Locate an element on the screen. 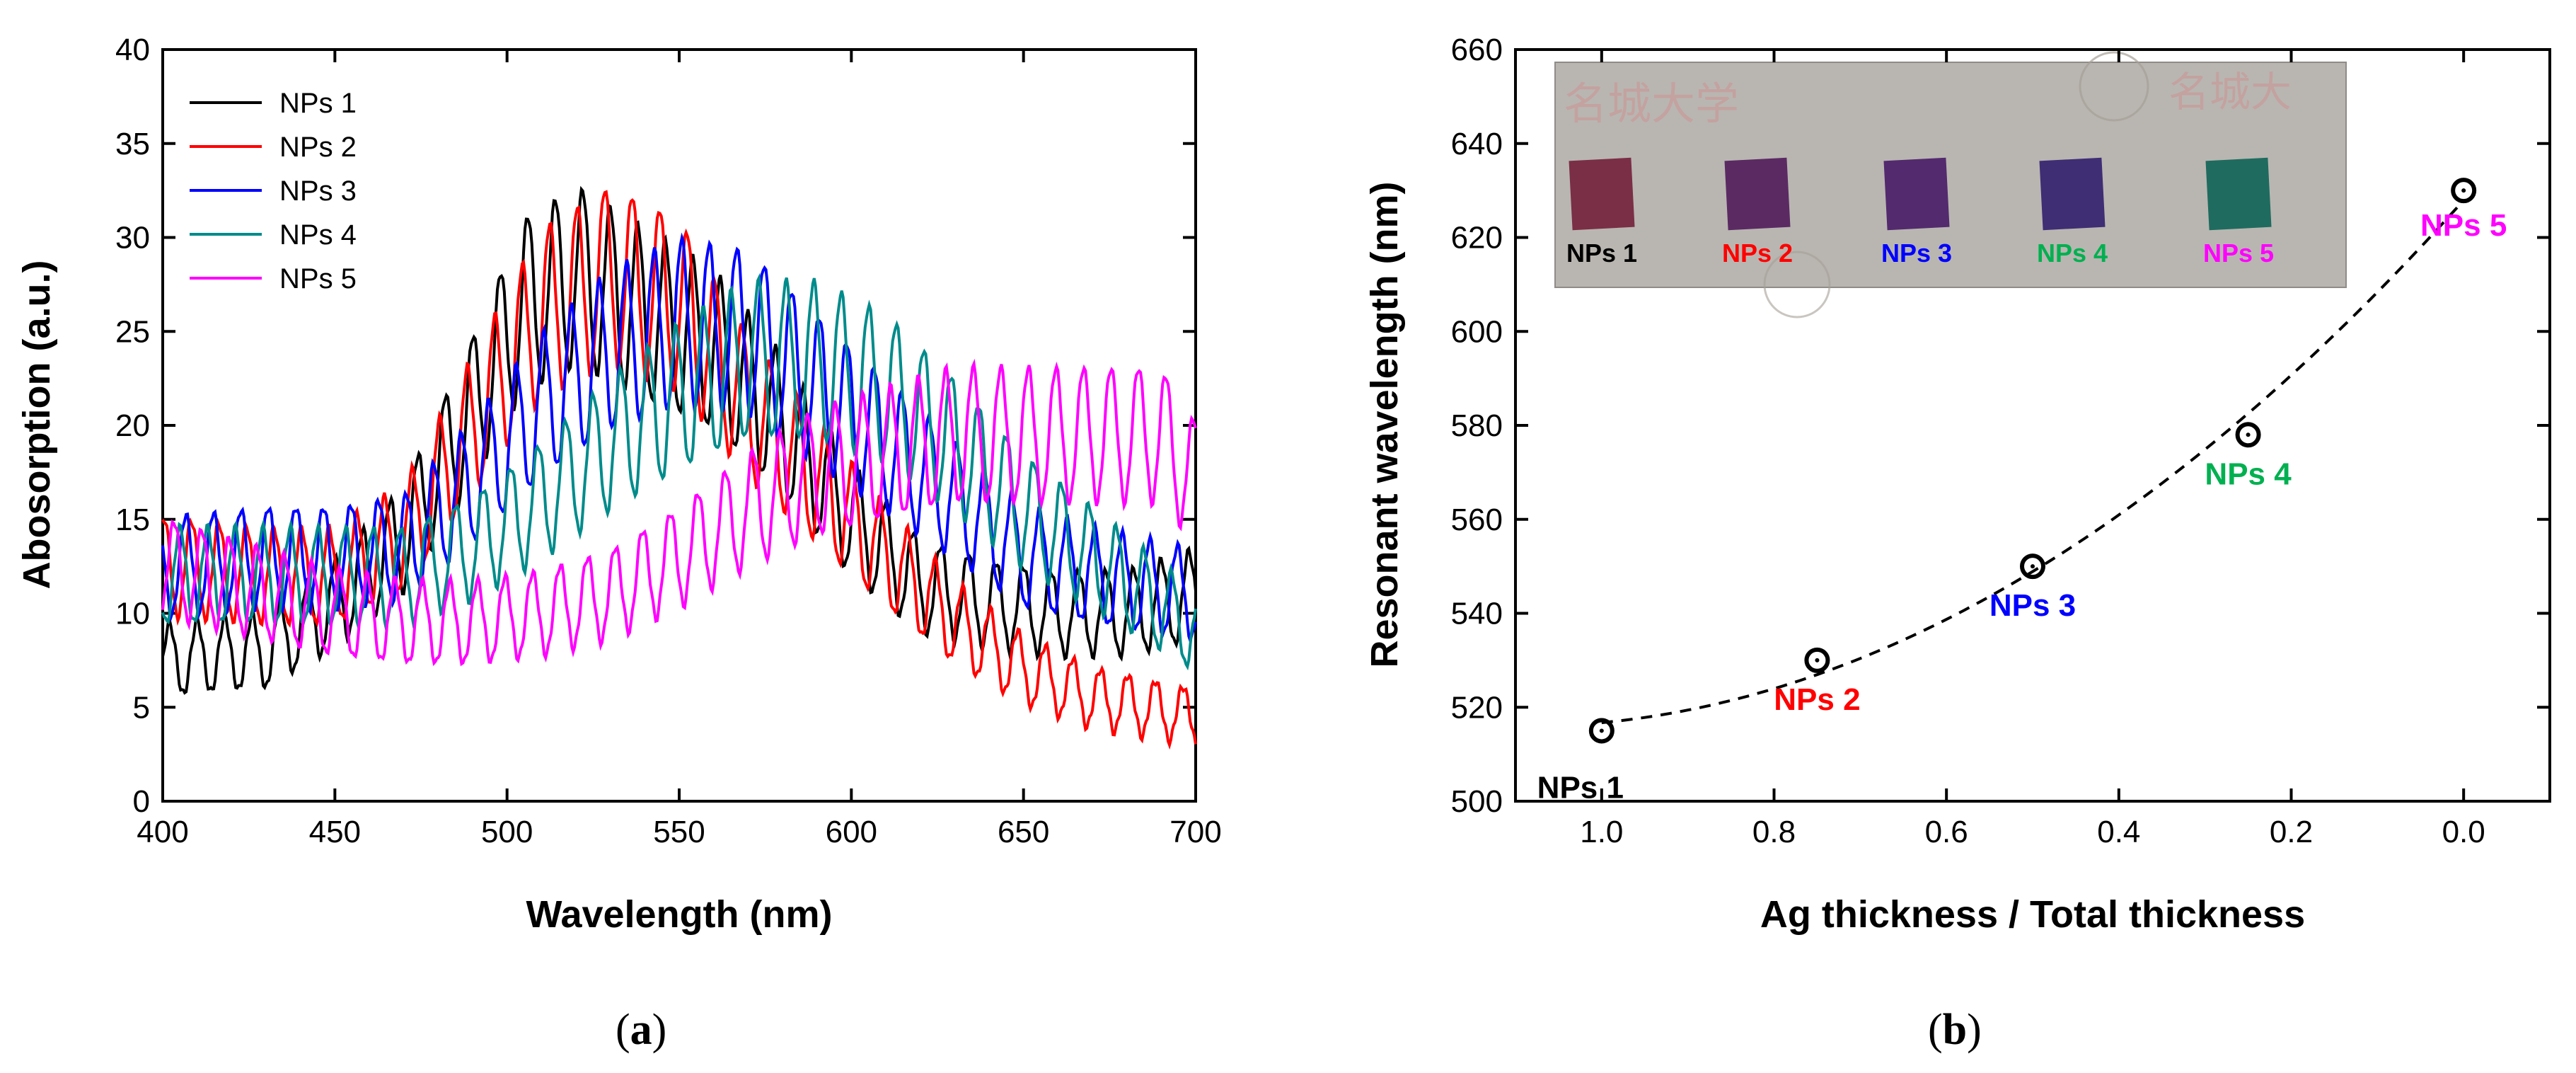 Image resolution: width=2576 pixels, height=1073 pixels. panel-a-legend-label: NPs 5 is located at coordinates (318, 278).